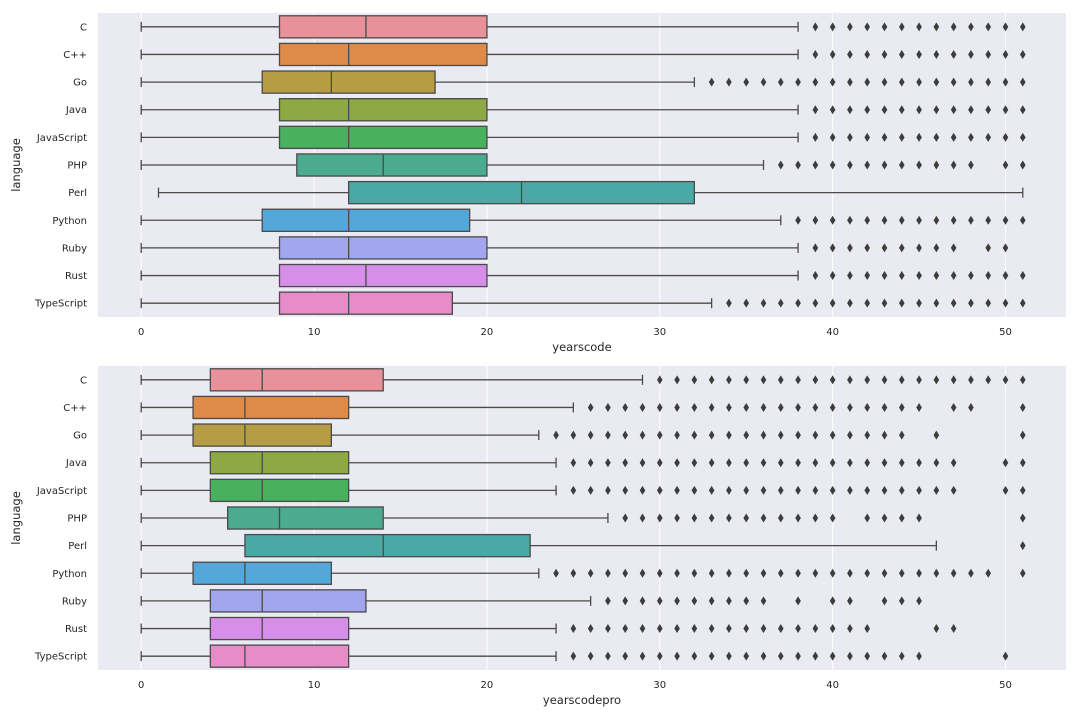 The image size is (1080, 720). What do you see at coordinates (583, 110) in the screenshot?
I see `box-Java` at bounding box center [583, 110].